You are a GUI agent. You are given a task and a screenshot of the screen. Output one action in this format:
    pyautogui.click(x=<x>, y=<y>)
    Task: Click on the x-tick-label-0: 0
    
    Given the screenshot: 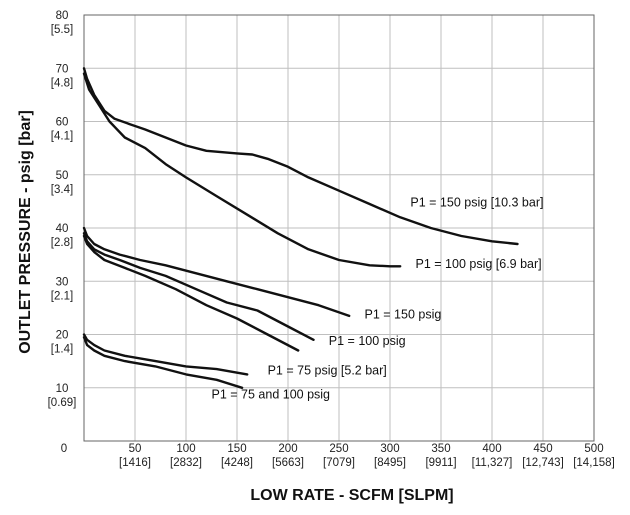 What is the action you would take?
    pyautogui.click(x=64, y=449)
    